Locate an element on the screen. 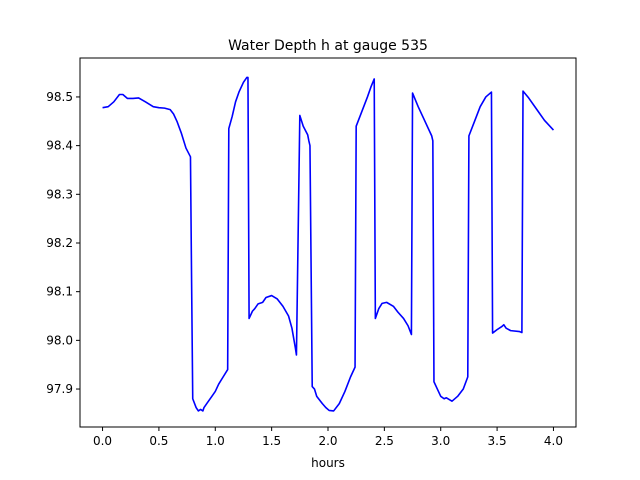 The width and height of the screenshot is (640, 480). chart-title: Water Depth h at gauge 535 is located at coordinates (328, 46).